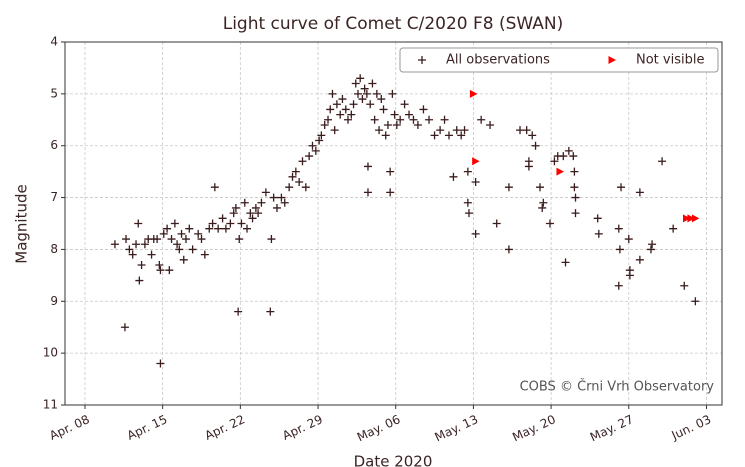 This screenshot has width=745, height=467. I want to click on x-tick-label: Apr. 08, so click(69, 427).